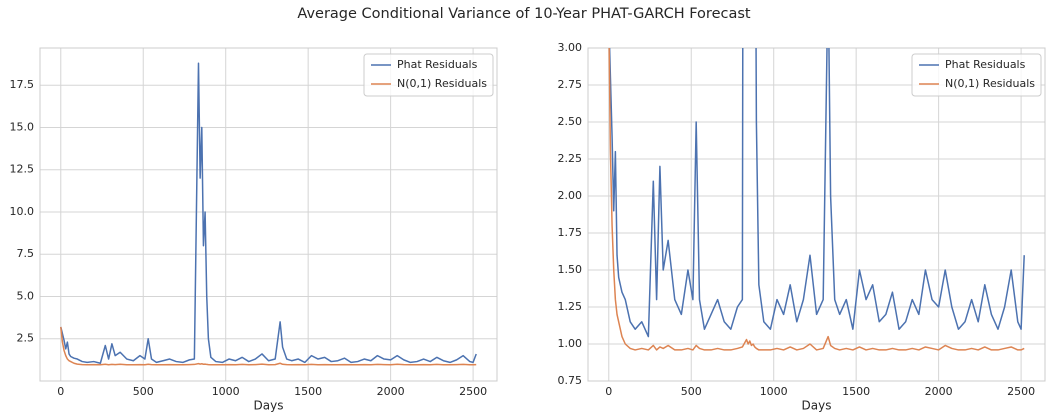  Describe the element at coordinates (570, 158) in the screenshot. I see `y-tick-label: 2.25` at that location.